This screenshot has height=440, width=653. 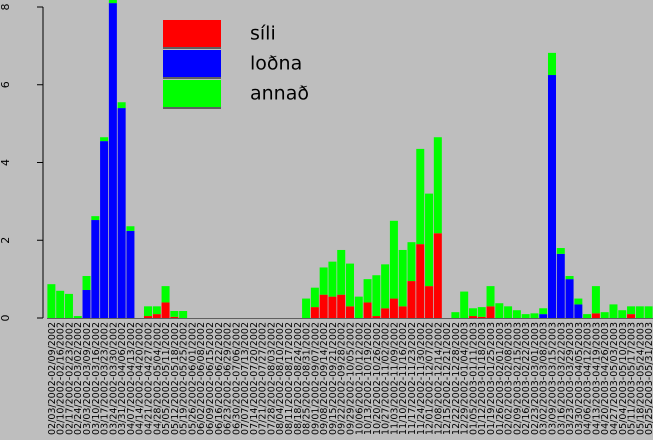 I want to click on x-tick-label: 03/09/2003-03/15/2003, so click(x=553, y=378).